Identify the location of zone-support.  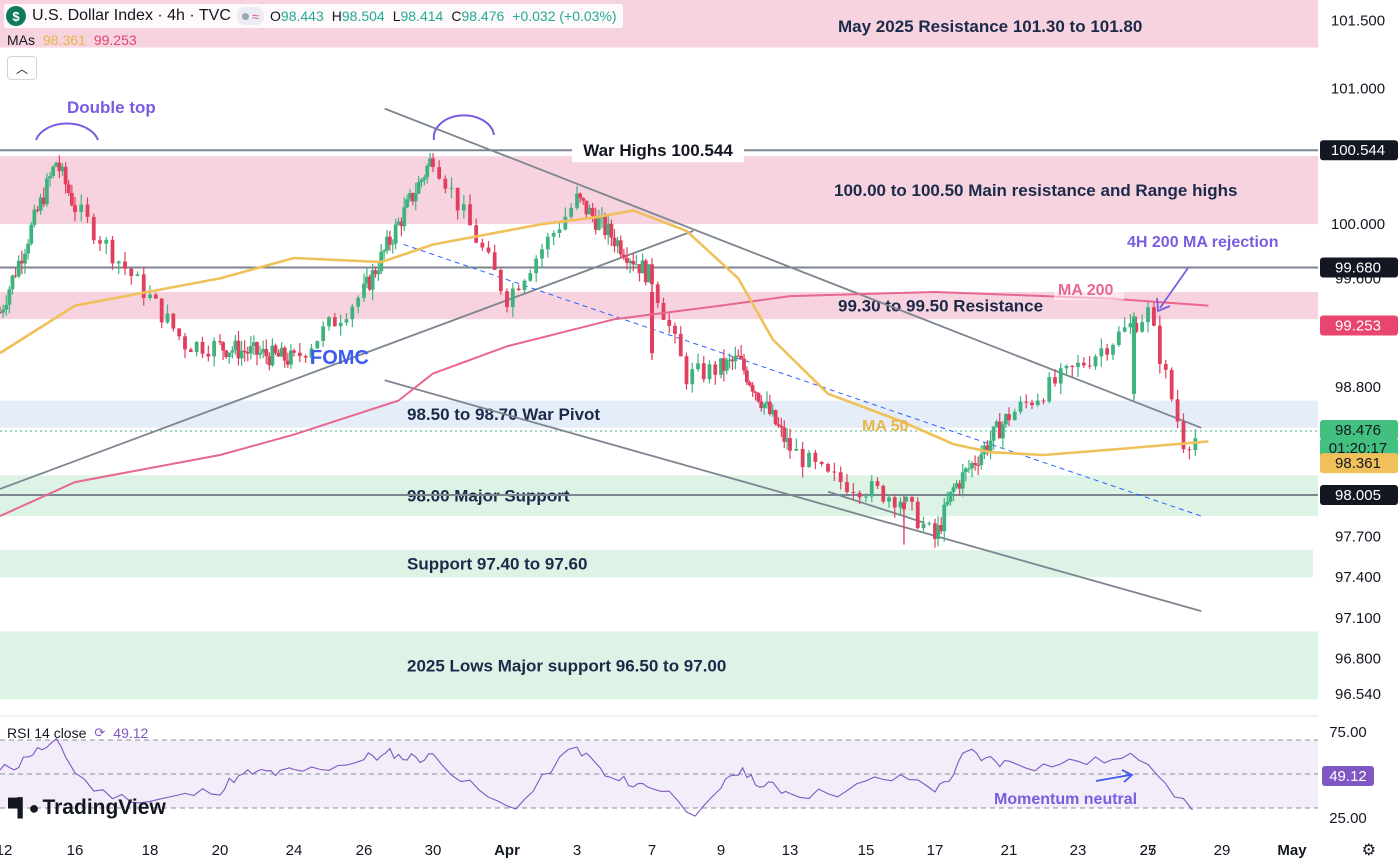
(659, 665).